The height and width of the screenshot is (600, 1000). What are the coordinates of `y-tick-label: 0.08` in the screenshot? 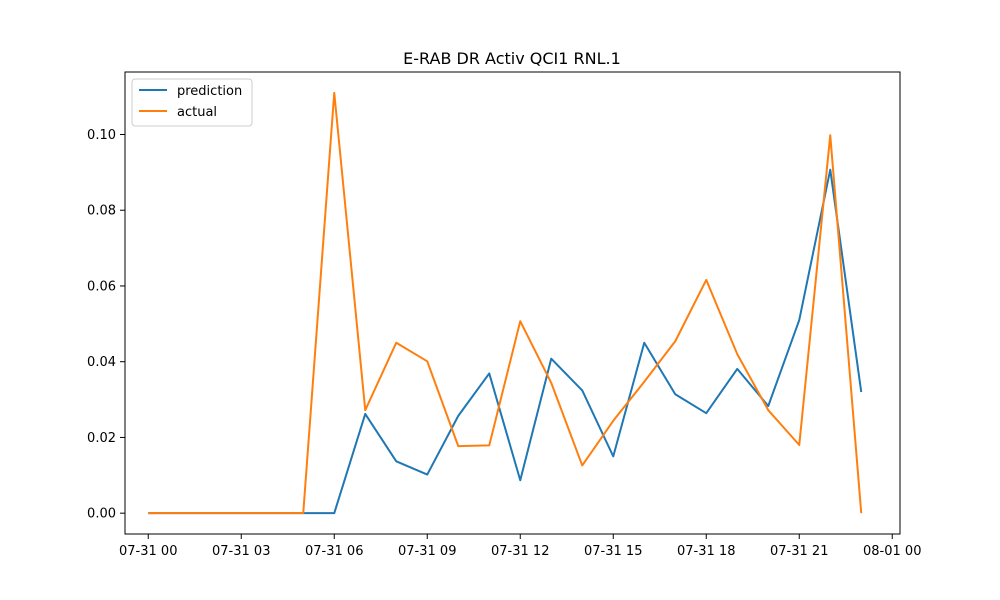 It's located at (101, 211).